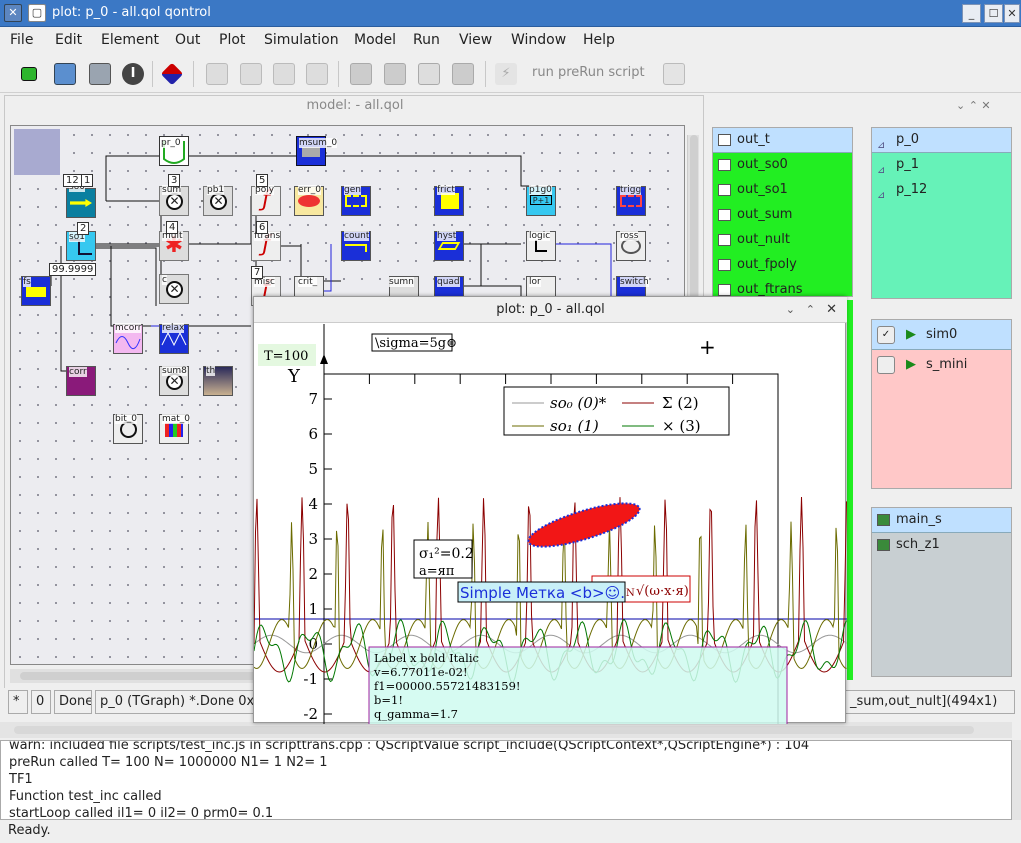 The width and height of the screenshot is (1021, 843). I want to click on block-c: ✕, so click(174, 289).